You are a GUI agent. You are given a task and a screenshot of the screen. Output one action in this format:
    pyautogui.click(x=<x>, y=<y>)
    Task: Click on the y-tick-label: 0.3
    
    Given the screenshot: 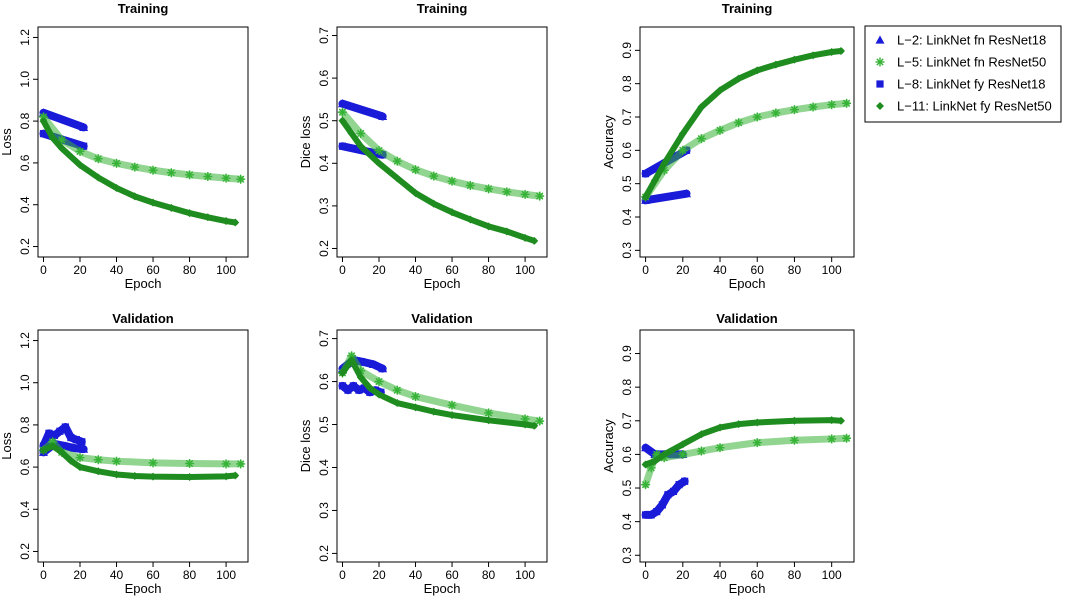 What is the action you would take?
    pyautogui.click(x=627, y=250)
    